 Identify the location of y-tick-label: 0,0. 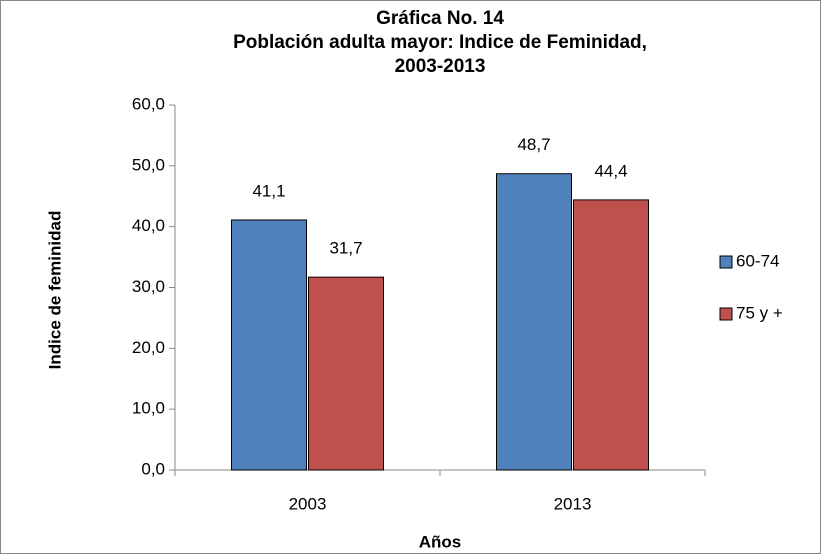
(153, 468).